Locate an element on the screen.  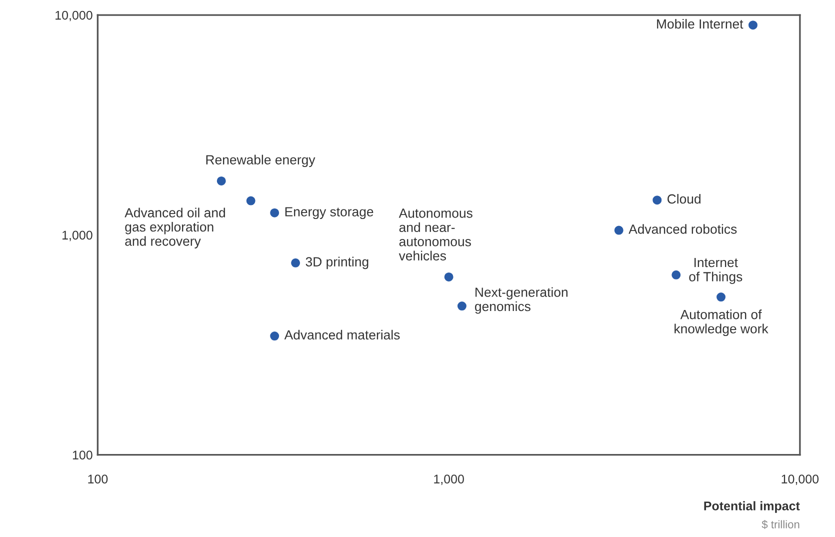
annotation: Renewable energy is located at coordinates (261, 161).